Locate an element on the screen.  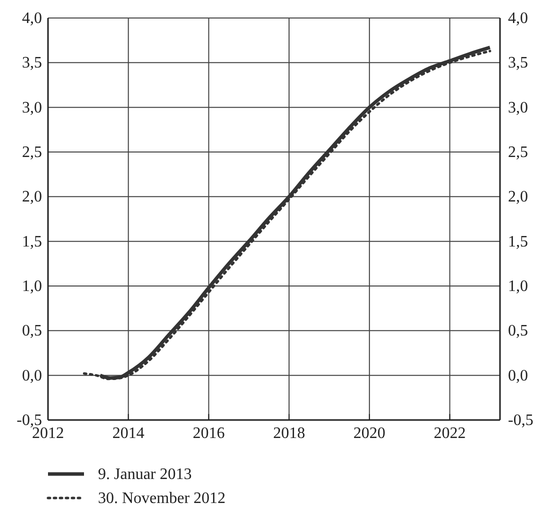
y-tick-label: 0,5 is located at coordinates (32, 331).